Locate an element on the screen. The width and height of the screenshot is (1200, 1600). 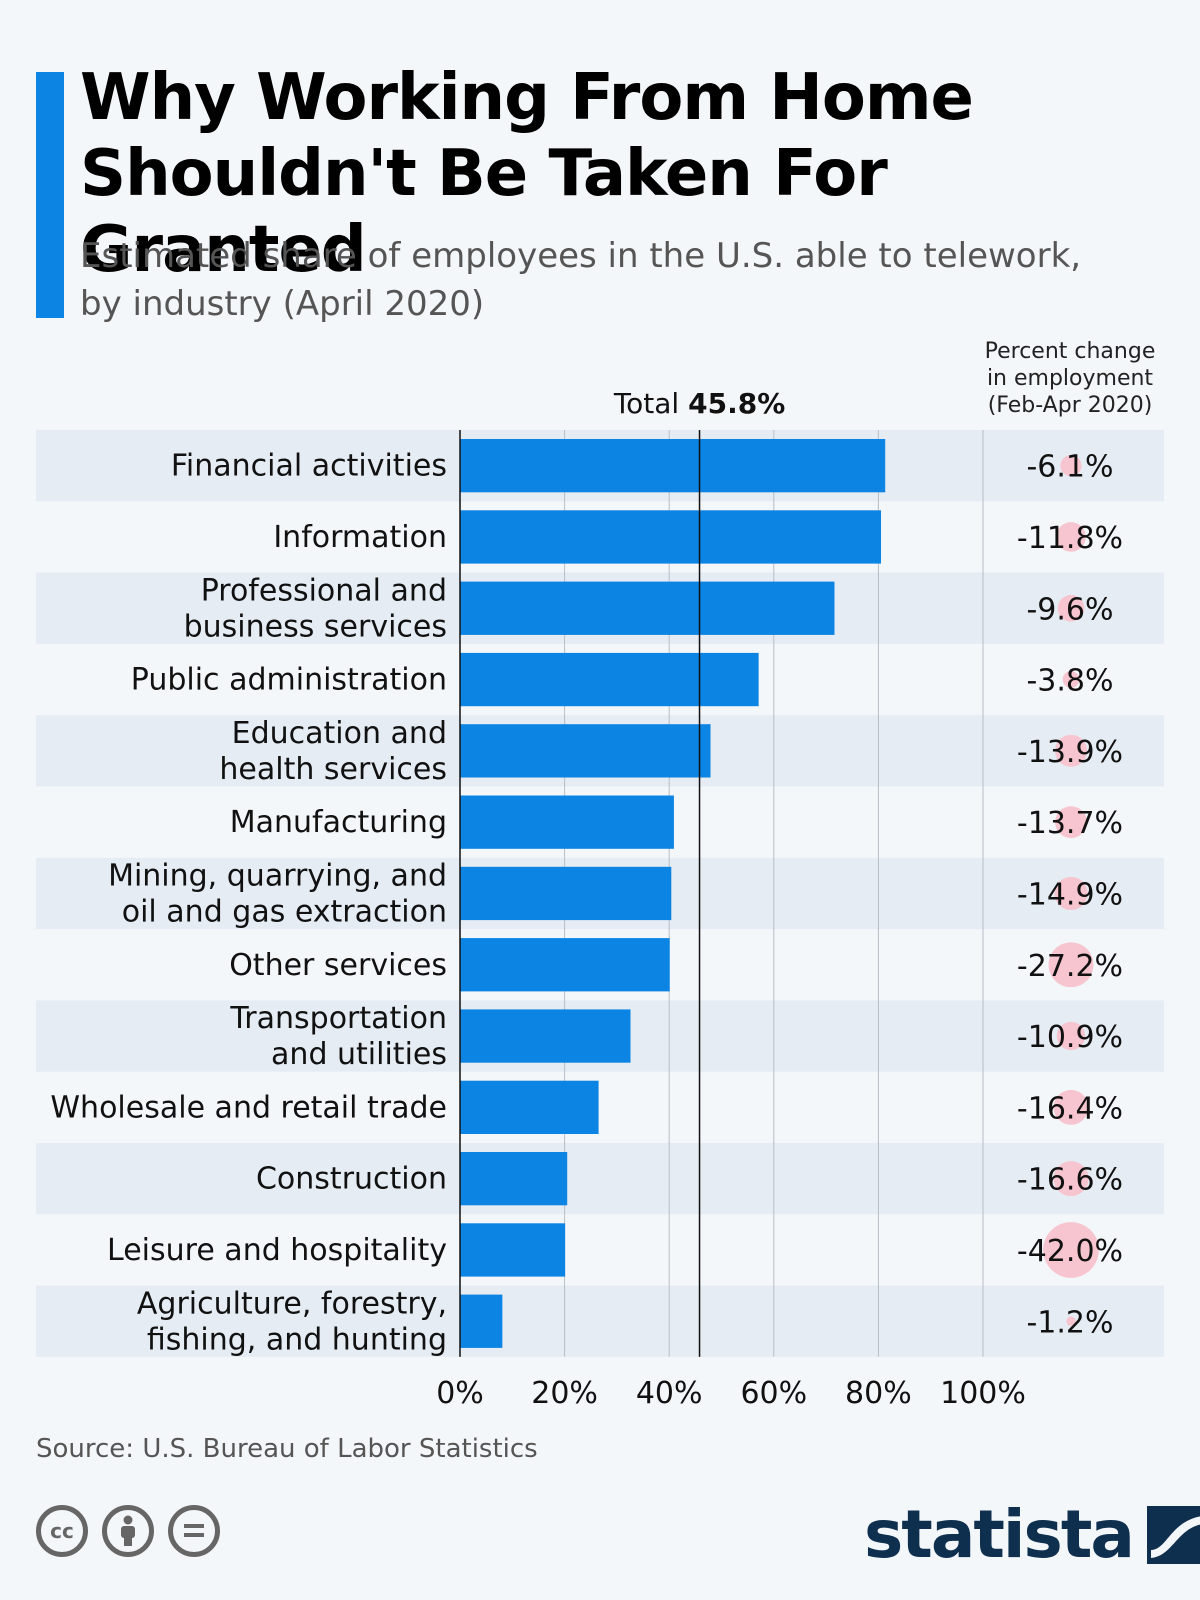
attribution-icon is located at coordinates (128, 1531).